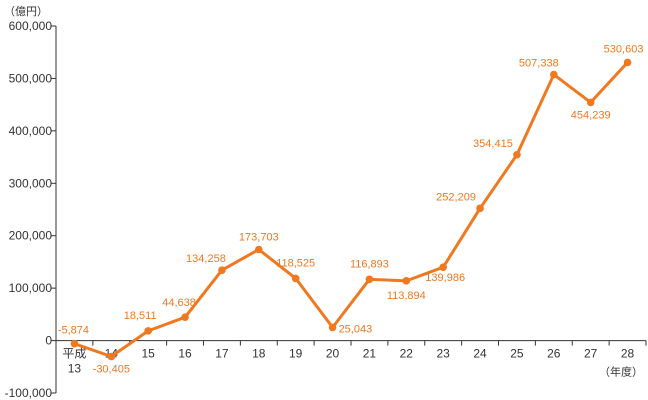 This screenshot has height=400, width=648. Describe the element at coordinates (539, 64) in the screenshot. I see `data-label: 507,338` at that location.